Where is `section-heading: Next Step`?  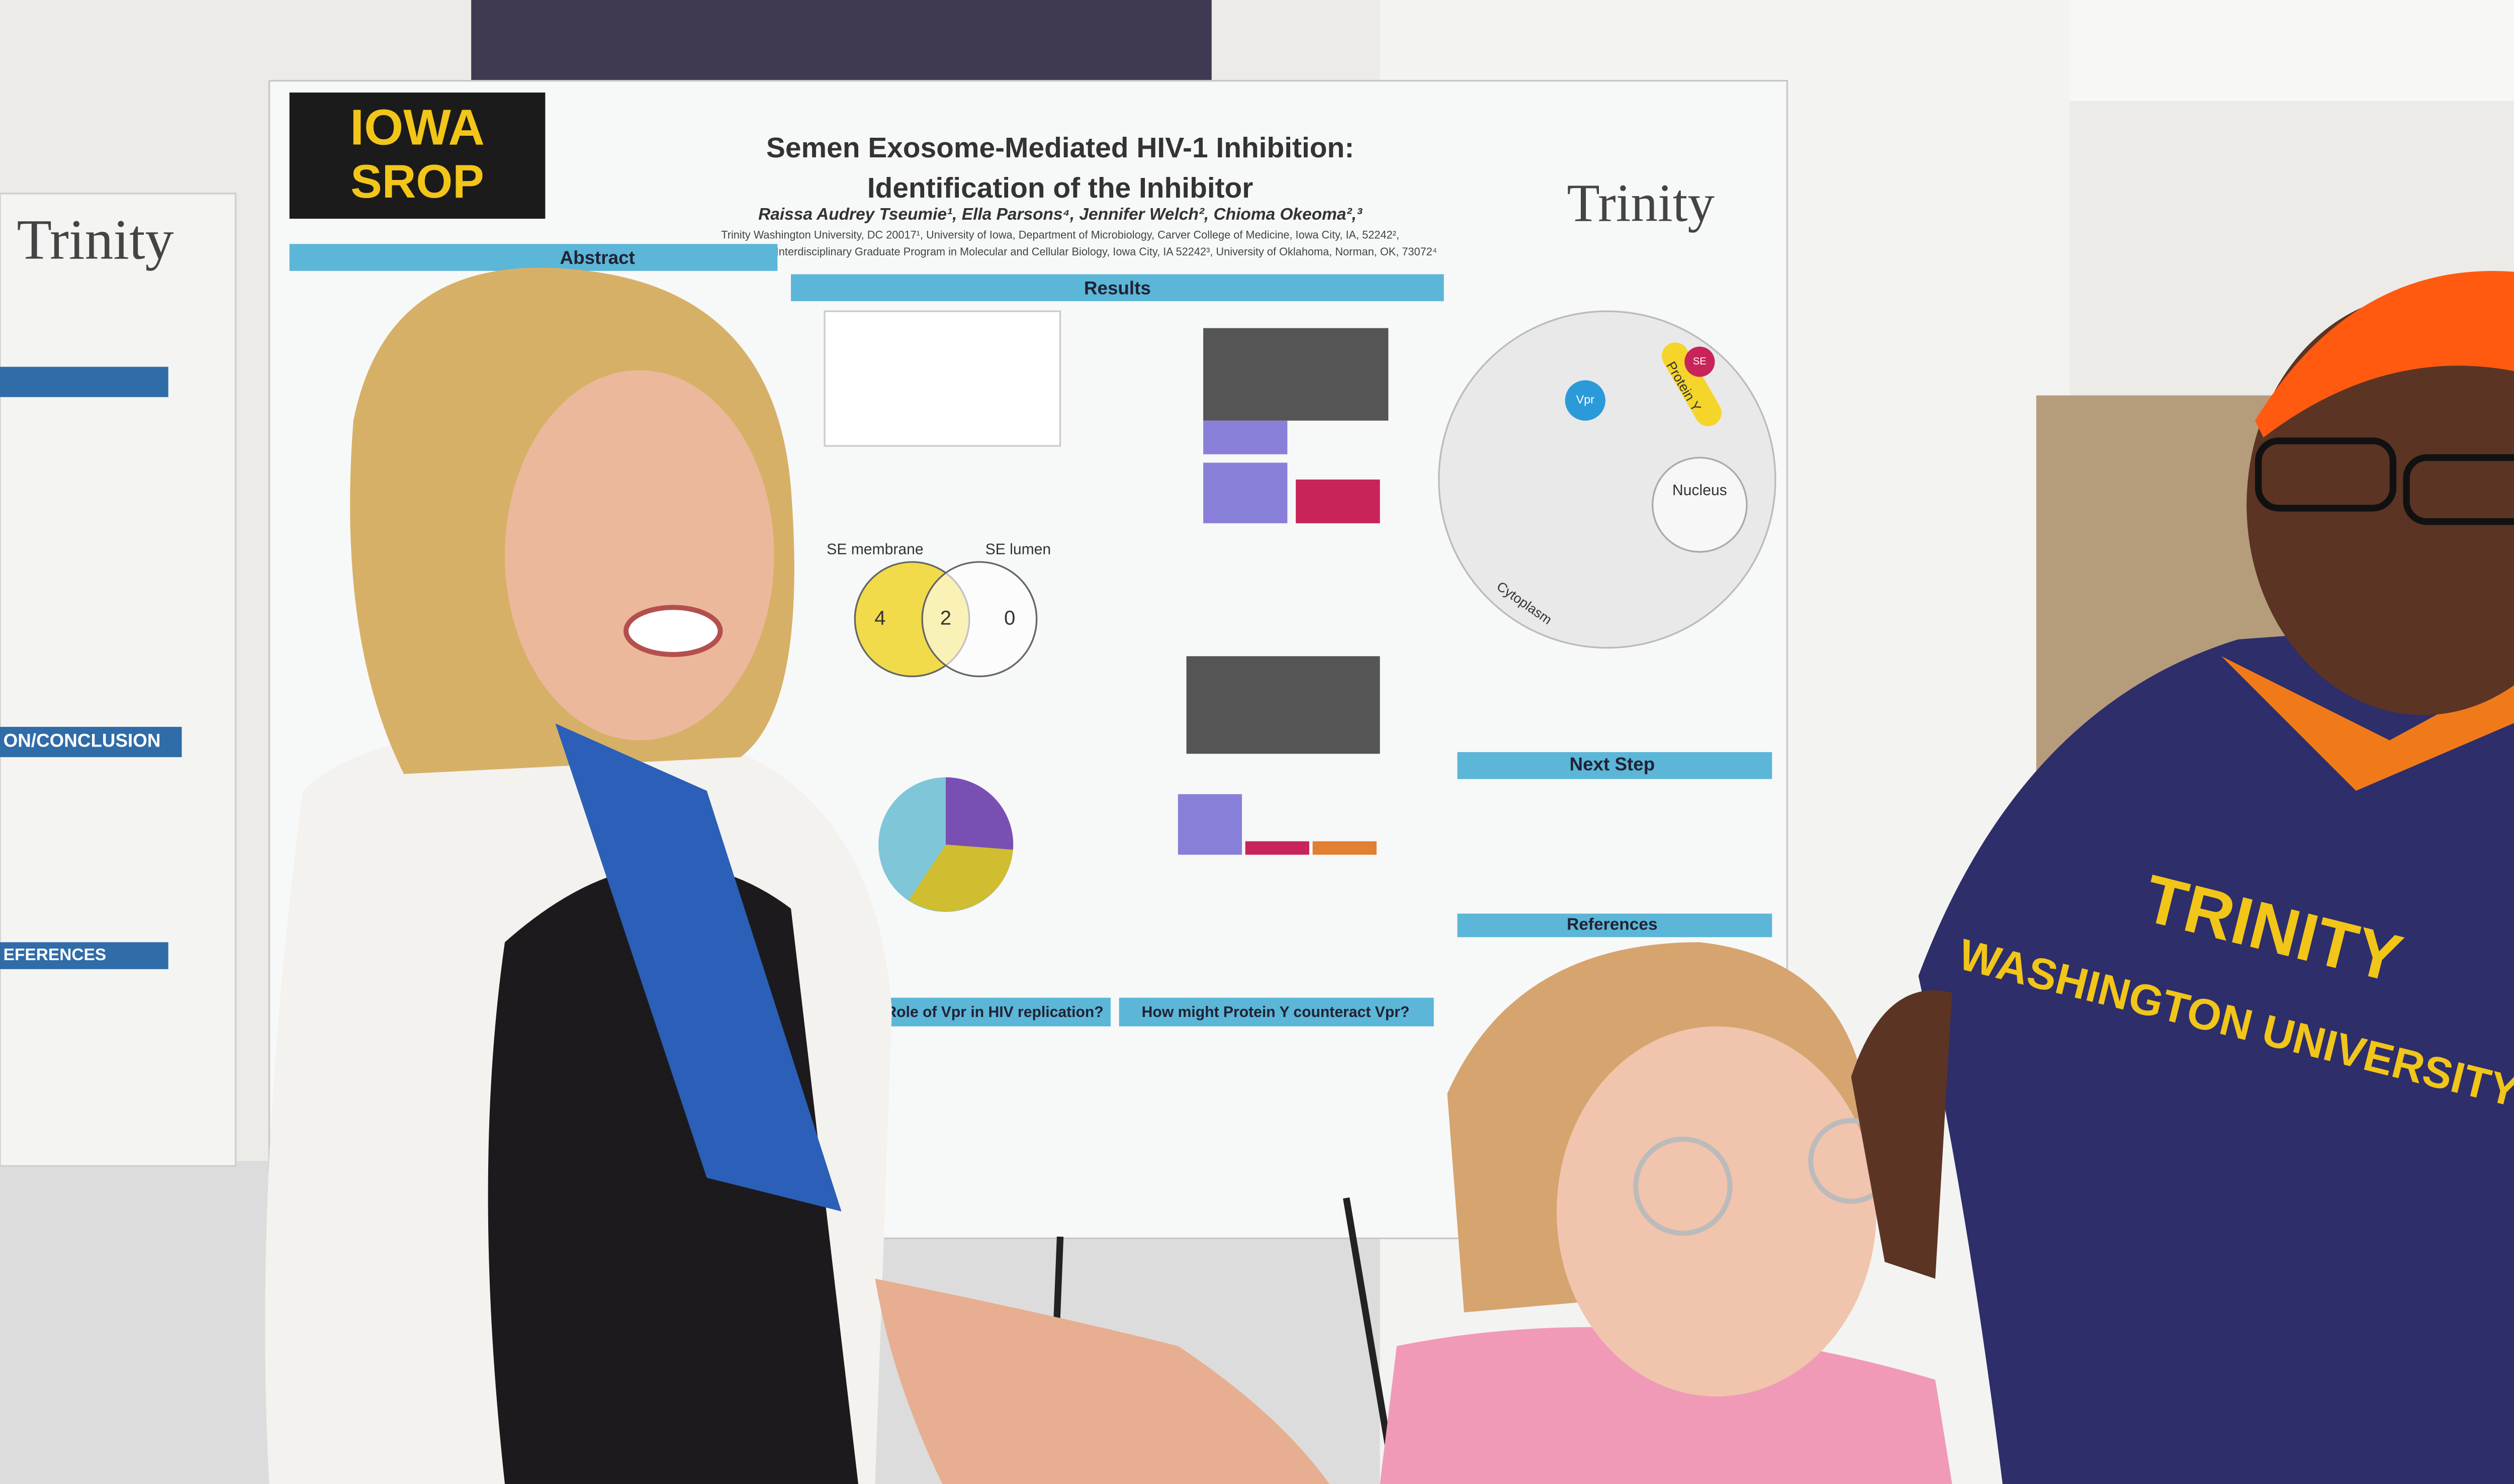
section-heading: Next Step is located at coordinates (1612, 764).